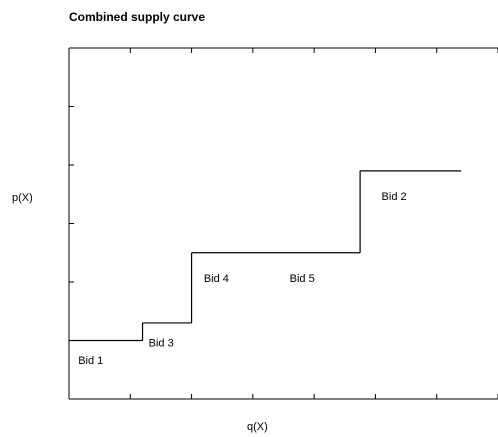 Image resolution: width=498 pixels, height=437 pixels. Describe the element at coordinates (90, 361) in the screenshot. I see `bid-1-label: Bid 1` at that location.